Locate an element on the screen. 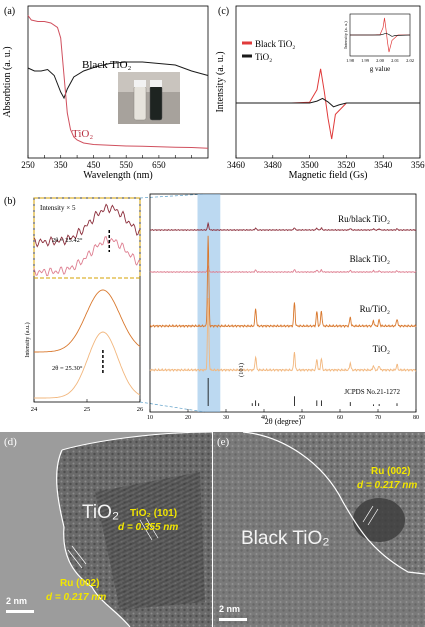  panel-a-label: (a) is located at coordinates (9, 11).